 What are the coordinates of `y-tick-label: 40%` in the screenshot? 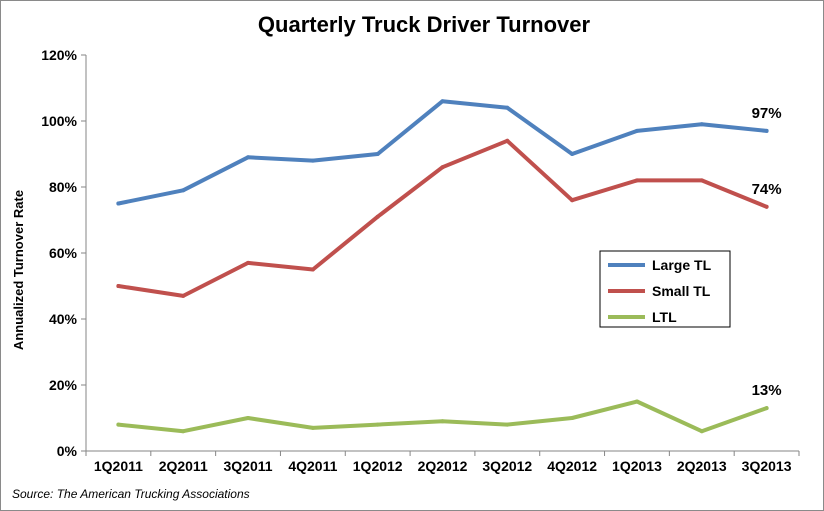 It's located at (63, 319).